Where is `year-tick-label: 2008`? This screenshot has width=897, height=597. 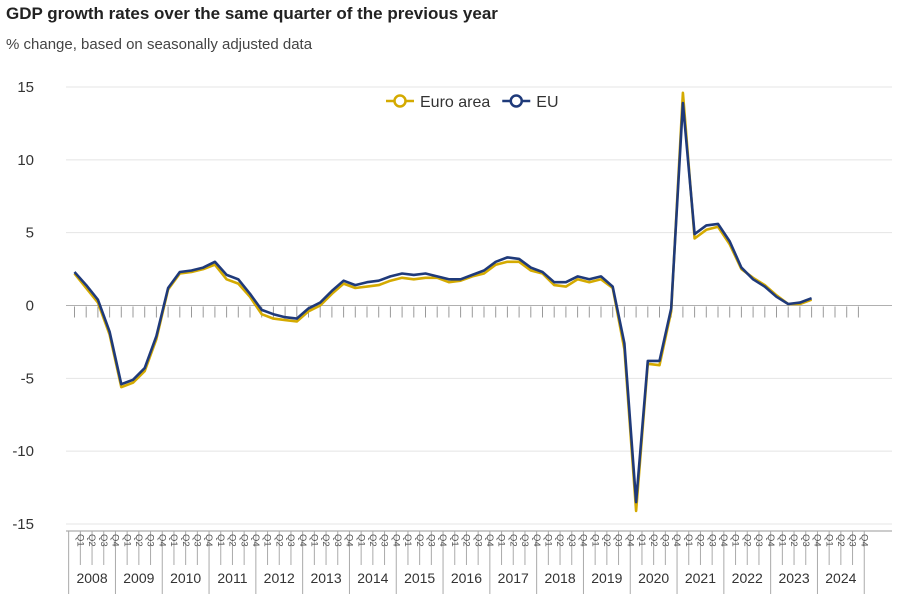
year-tick-label: 2008 is located at coordinates (91, 578).